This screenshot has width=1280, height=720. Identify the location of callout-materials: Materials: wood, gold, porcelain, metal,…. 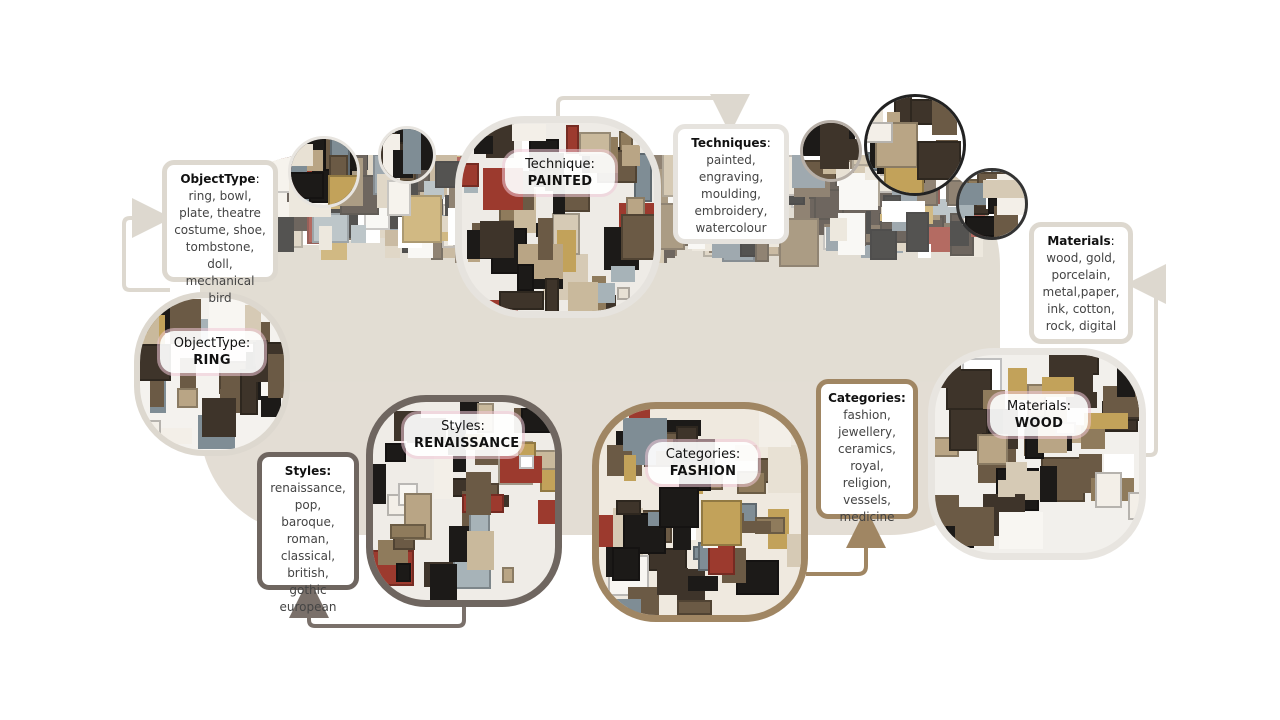
(1081, 283).